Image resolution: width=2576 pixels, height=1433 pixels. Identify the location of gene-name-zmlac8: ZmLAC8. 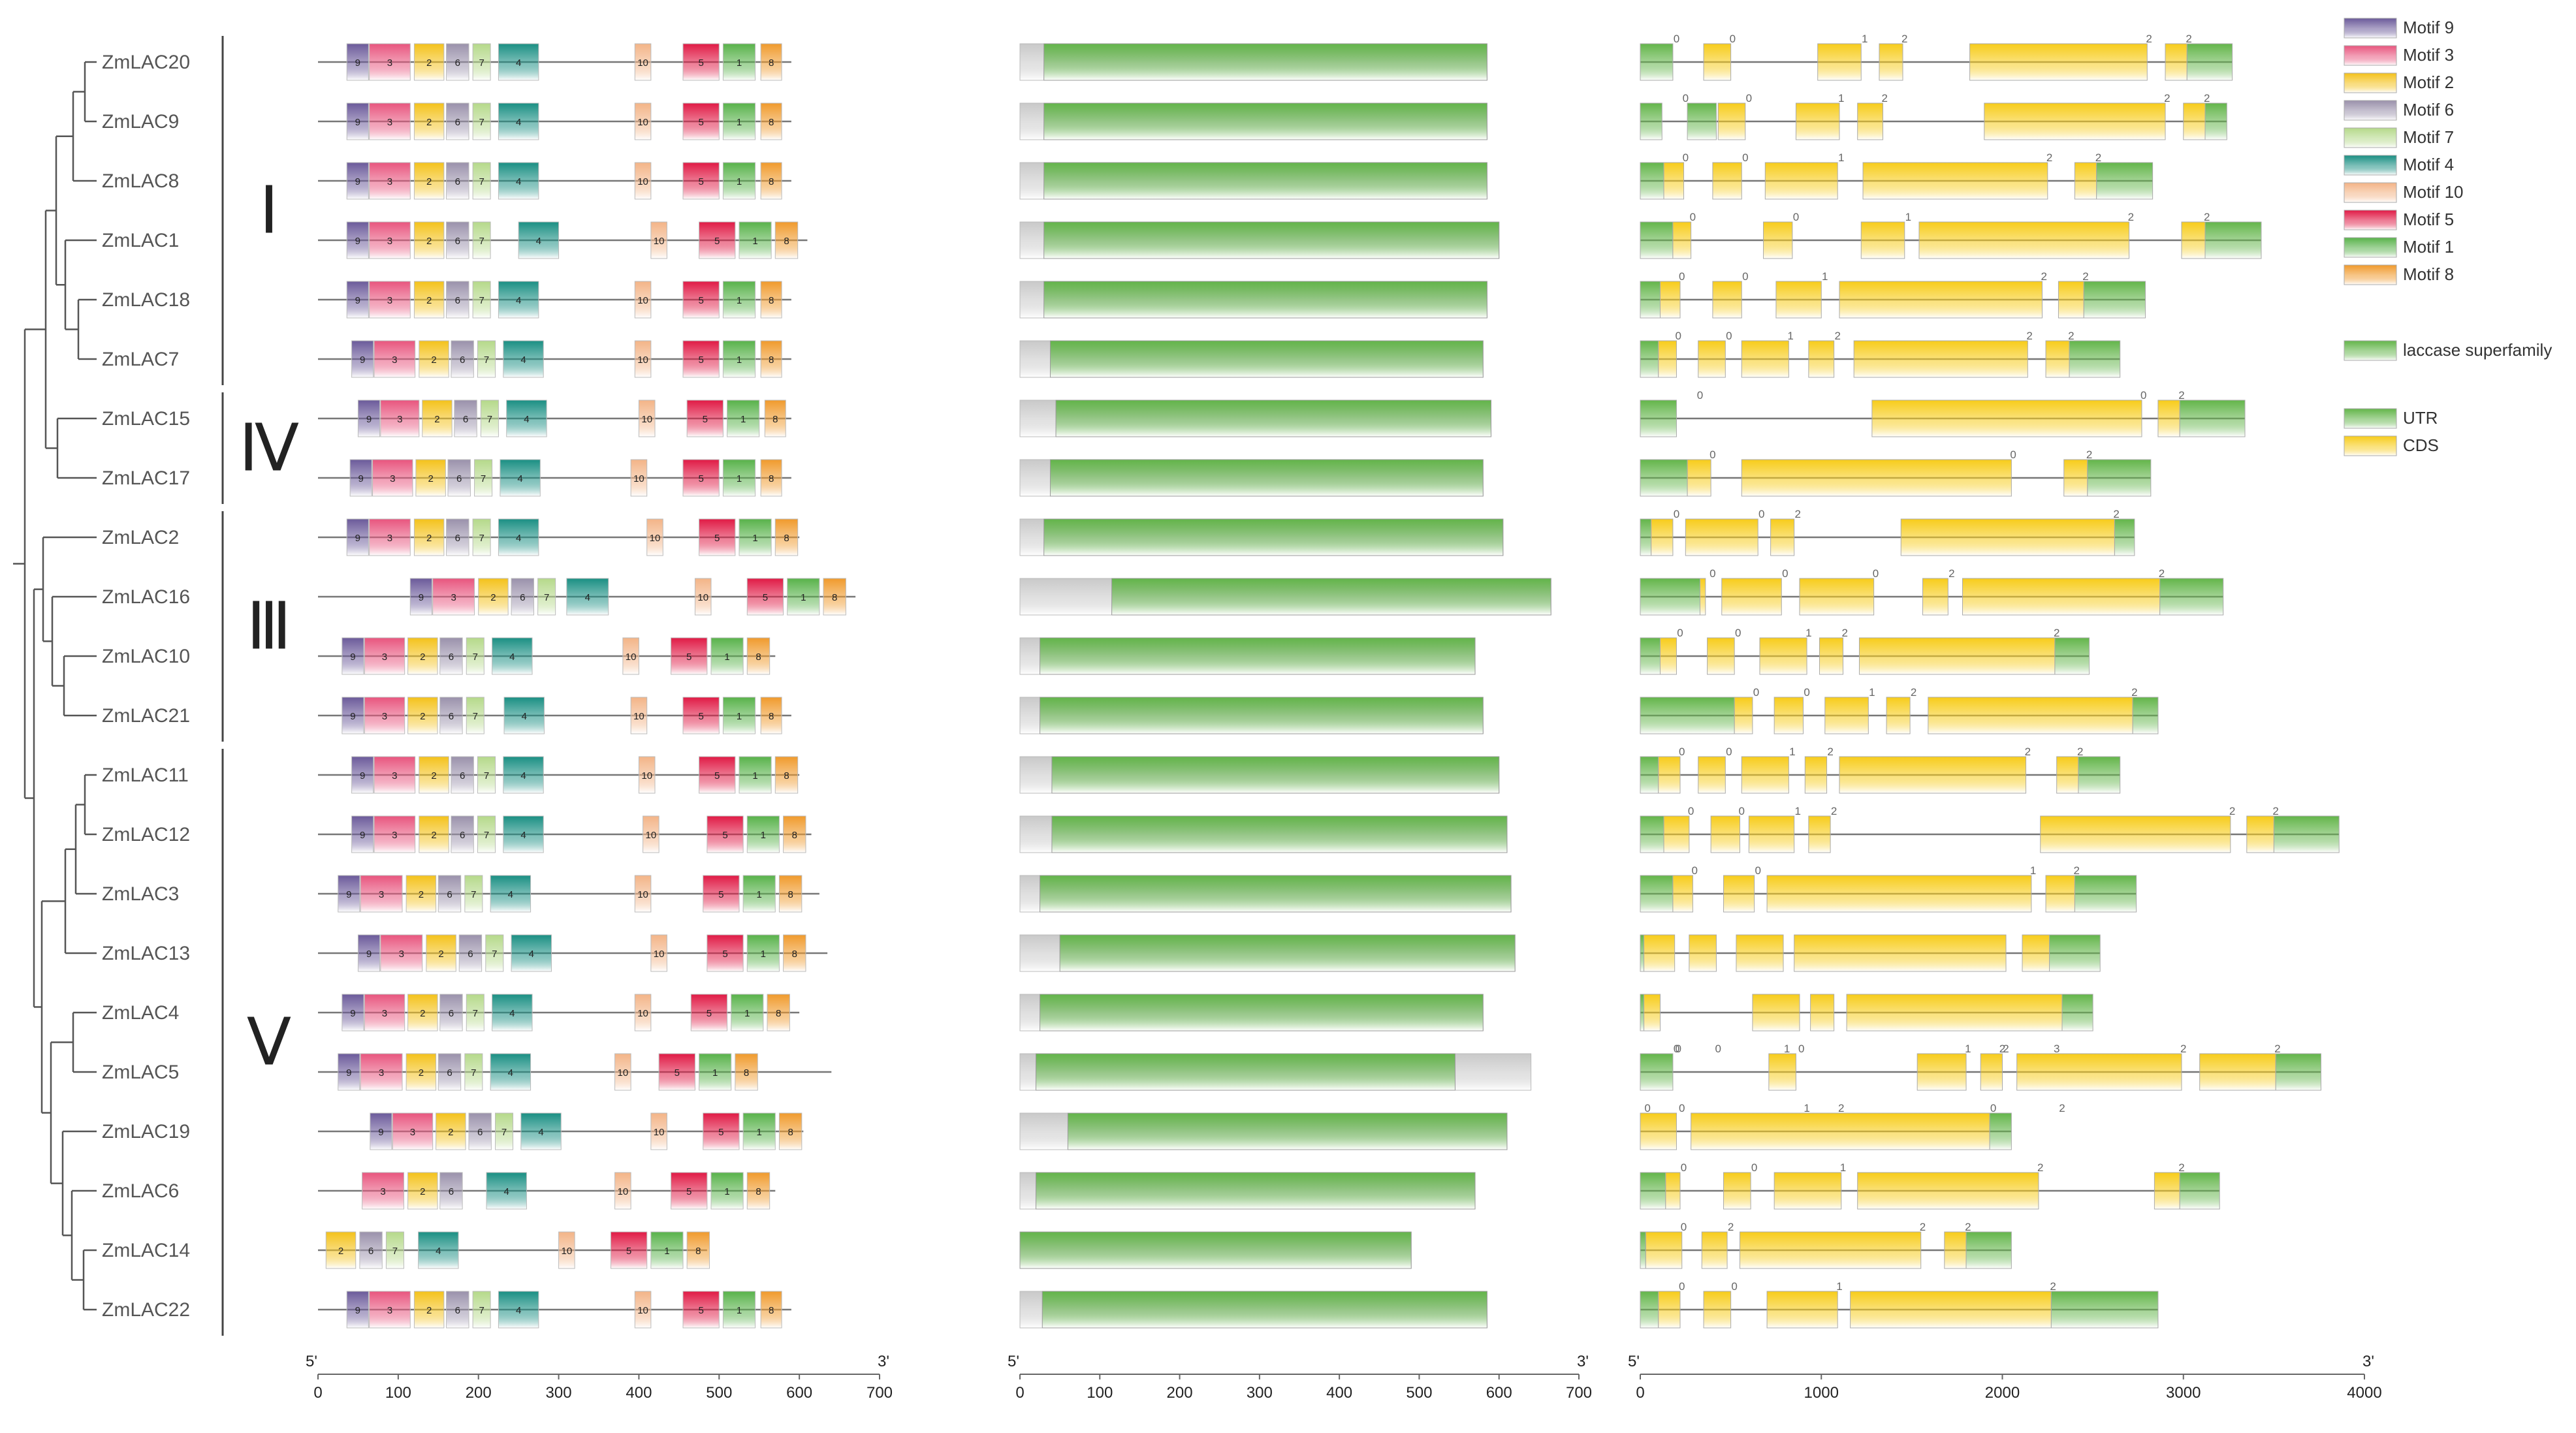
(141, 181).